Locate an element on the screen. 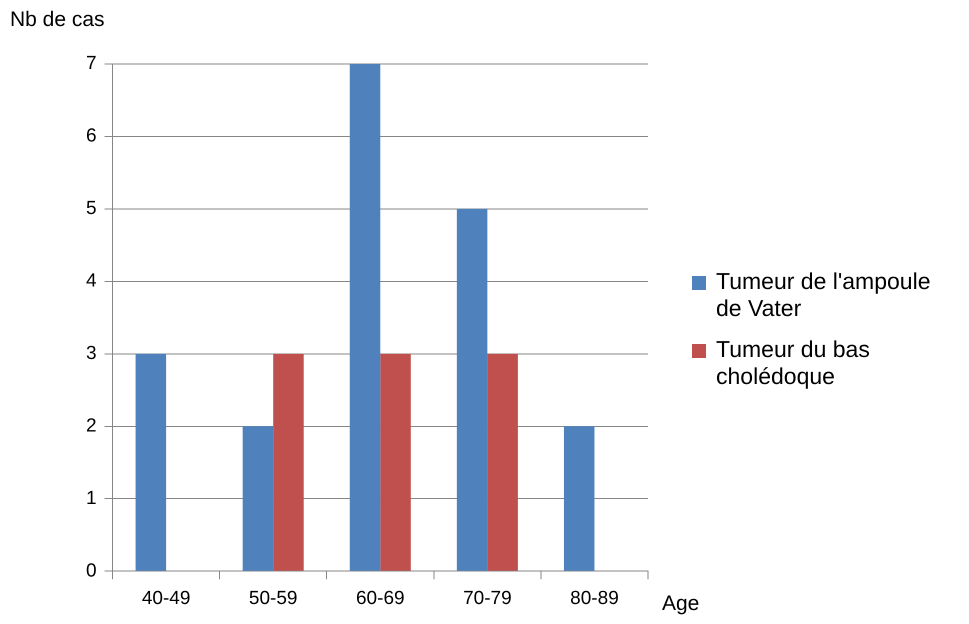 This screenshot has width=969, height=624. x-tick-label: 50-59 is located at coordinates (273, 598).